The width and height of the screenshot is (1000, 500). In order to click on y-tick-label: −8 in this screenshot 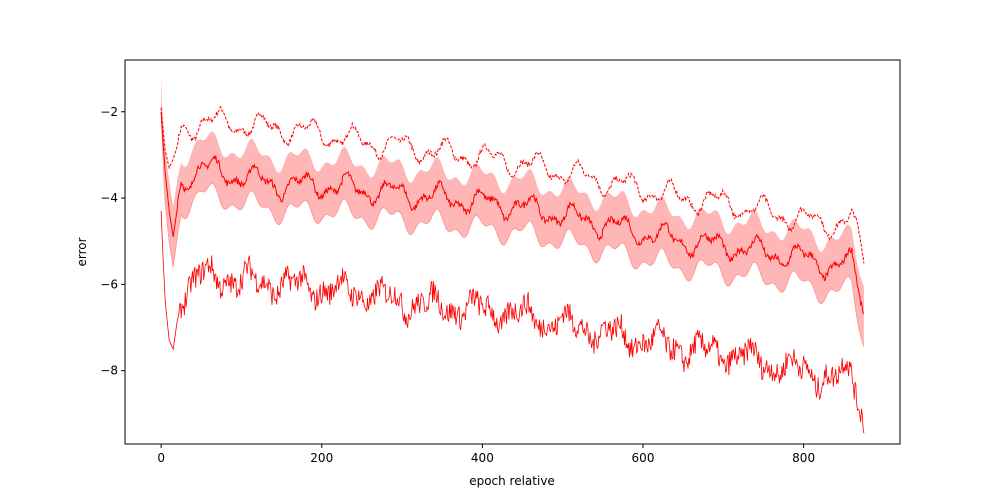, I will do `click(109, 371)`.